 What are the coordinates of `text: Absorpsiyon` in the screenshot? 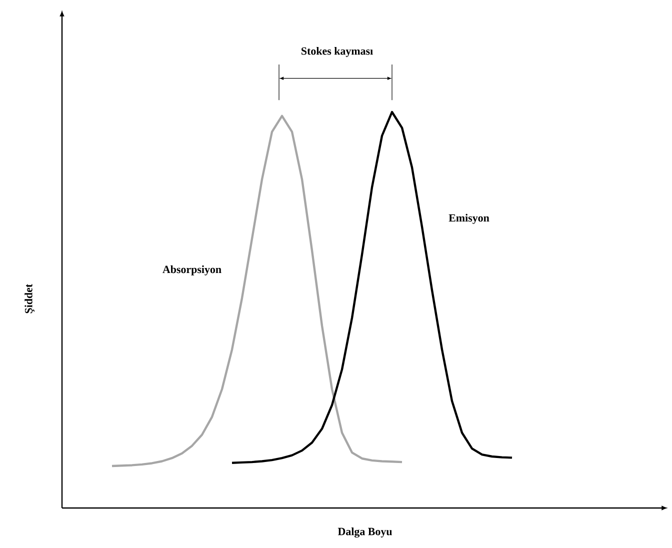 It's located at (192, 270).